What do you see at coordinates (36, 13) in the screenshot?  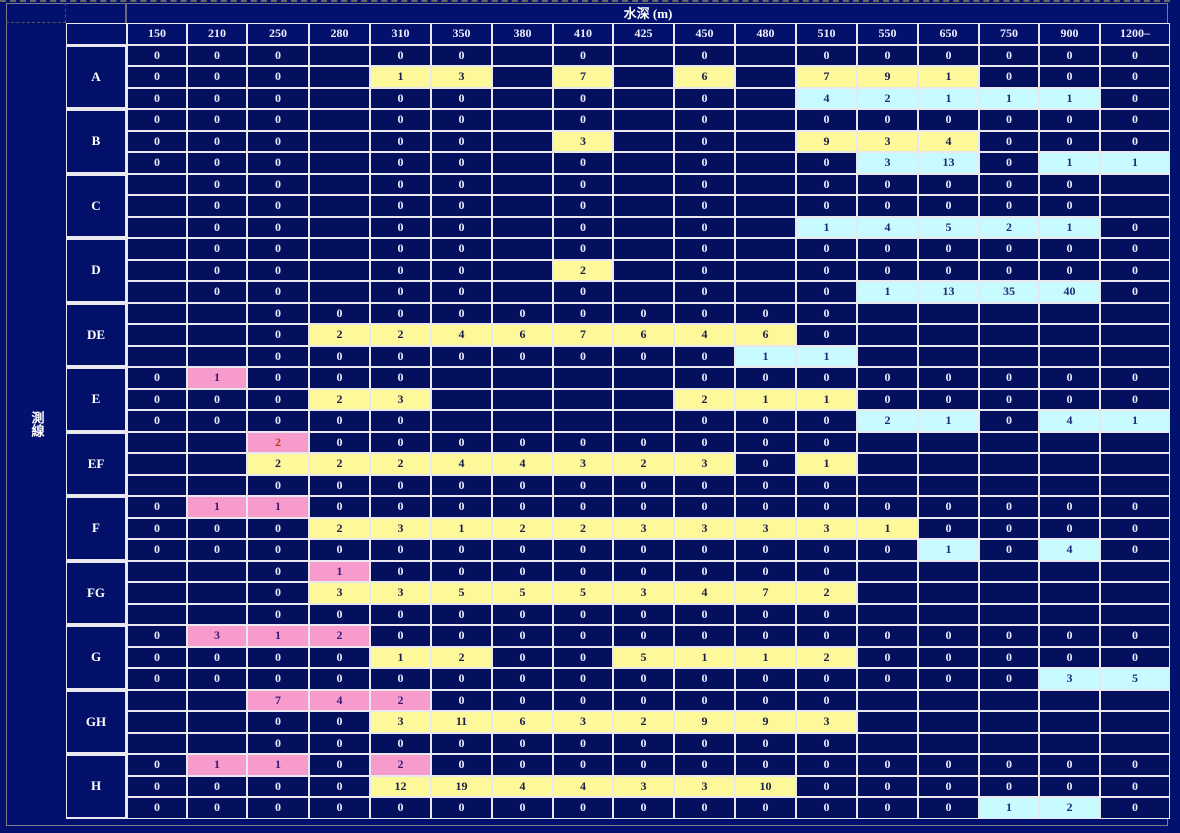 I see `corner-cell` at bounding box center [36, 13].